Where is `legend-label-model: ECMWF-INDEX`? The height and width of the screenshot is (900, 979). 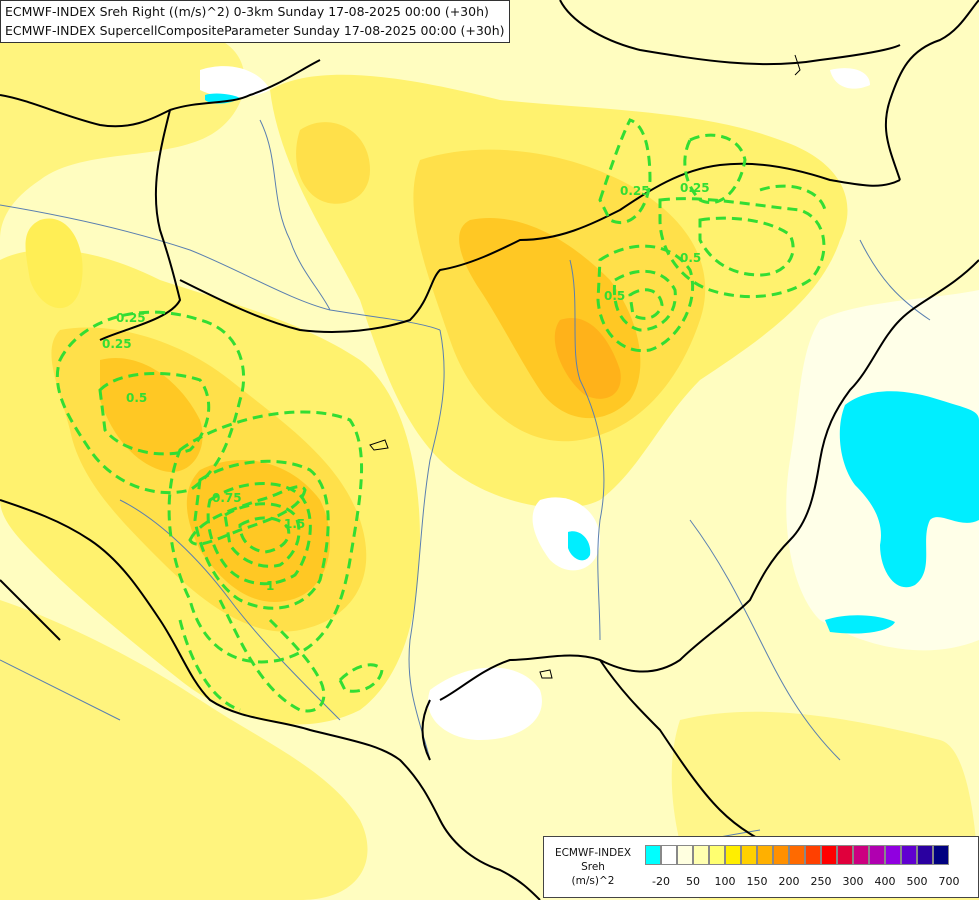
legend-label-model: ECMWF-INDEX is located at coordinates (593, 853).